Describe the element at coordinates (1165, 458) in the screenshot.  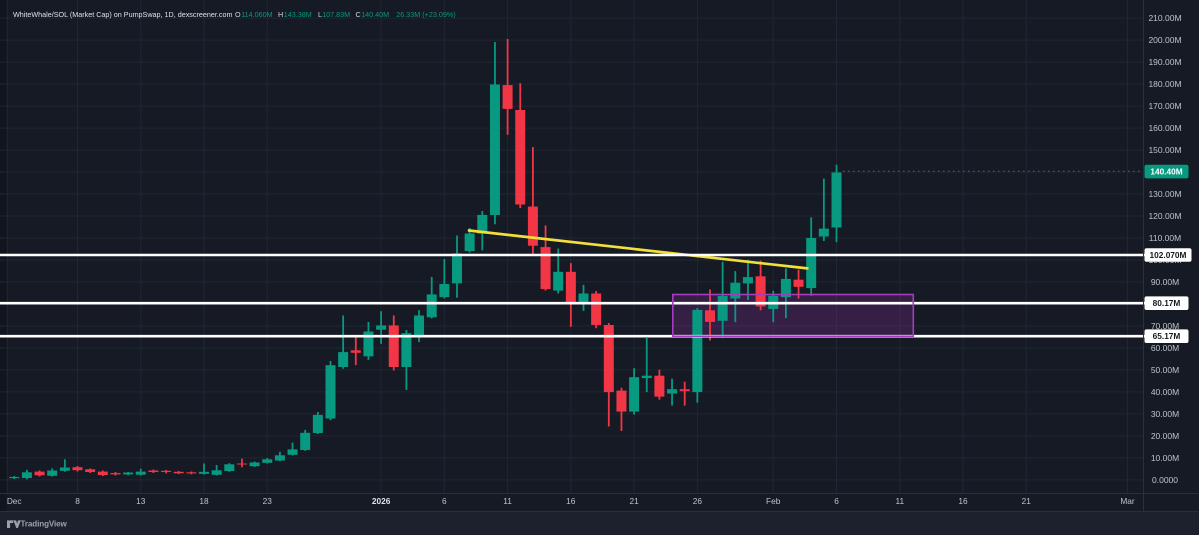
I see `svg-text: 10.00M` at that location.